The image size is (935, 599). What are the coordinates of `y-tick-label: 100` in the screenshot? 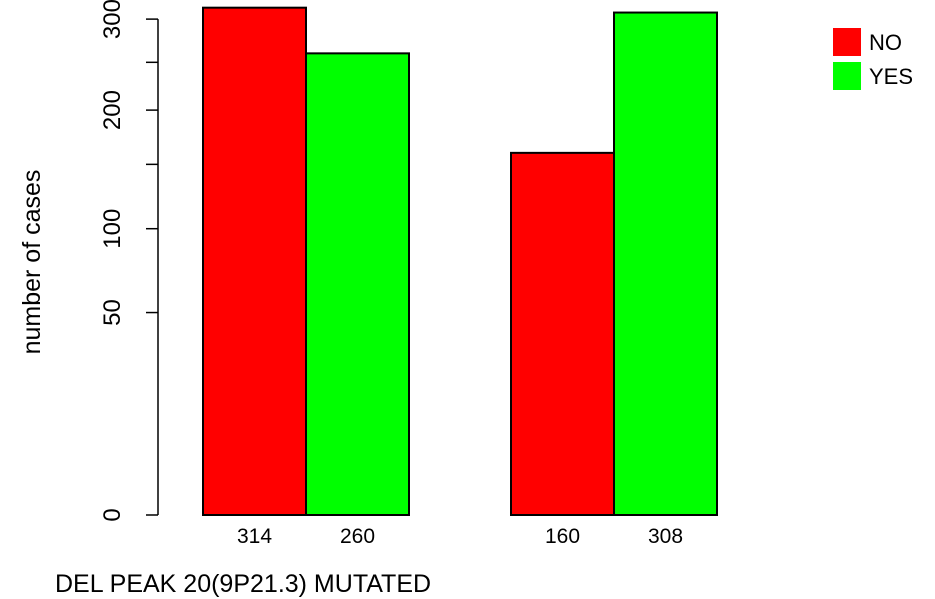 It's located at (112, 229).